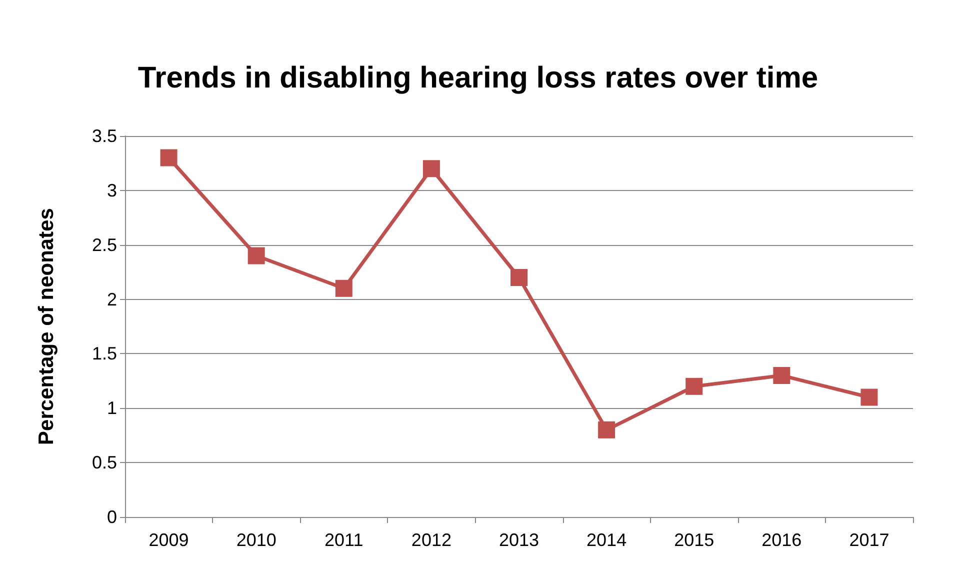 This screenshot has height=581, width=958. I want to click on y-tick-label: 0, so click(111, 517).